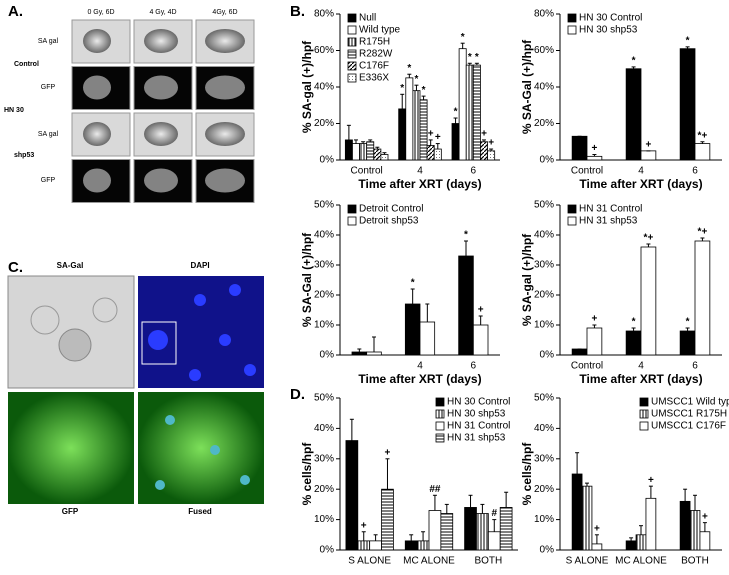 Image resolution: width=729 pixels, height=575 pixels. I want to click on legend-label: HN 31 shp53, so click(608, 221).